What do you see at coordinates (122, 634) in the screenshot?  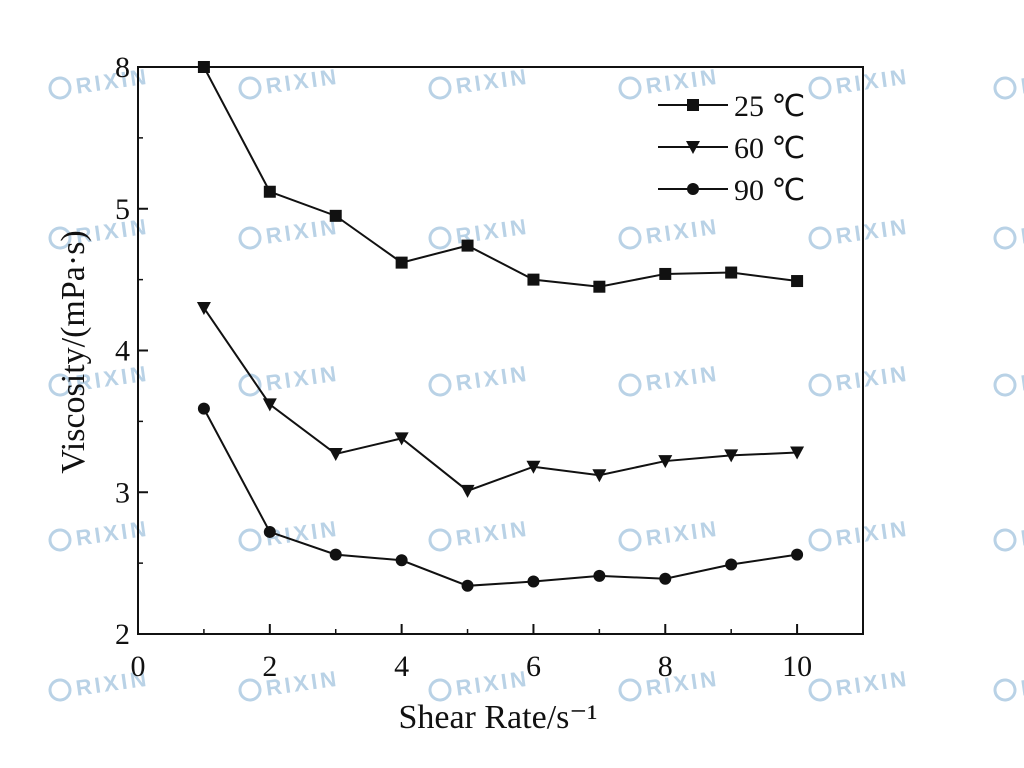 I see `y-tick-label: 2` at bounding box center [122, 634].